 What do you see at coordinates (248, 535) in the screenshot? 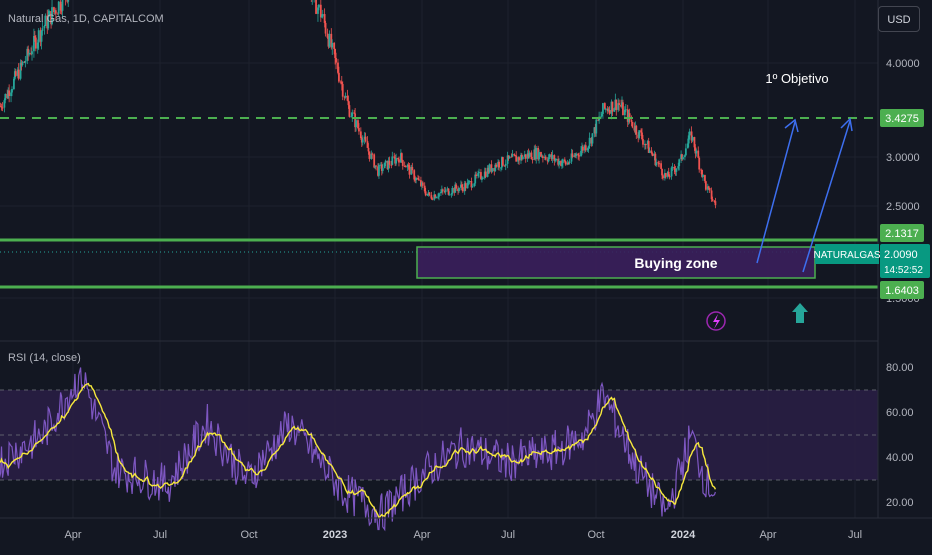
I see `time-tick-label: Oct` at bounding box center [248, 535].